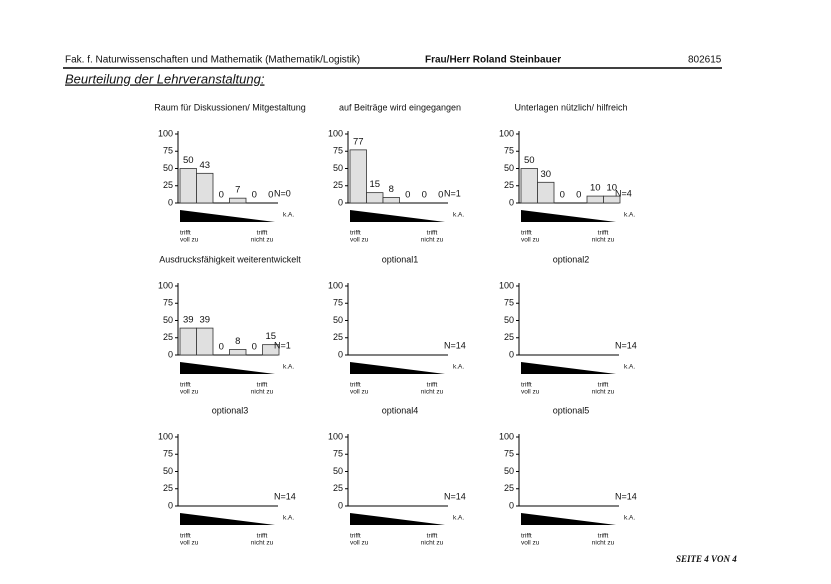 This screenshot has height=584, width=831. I want to click on value-label: 15, so click(374, 184).